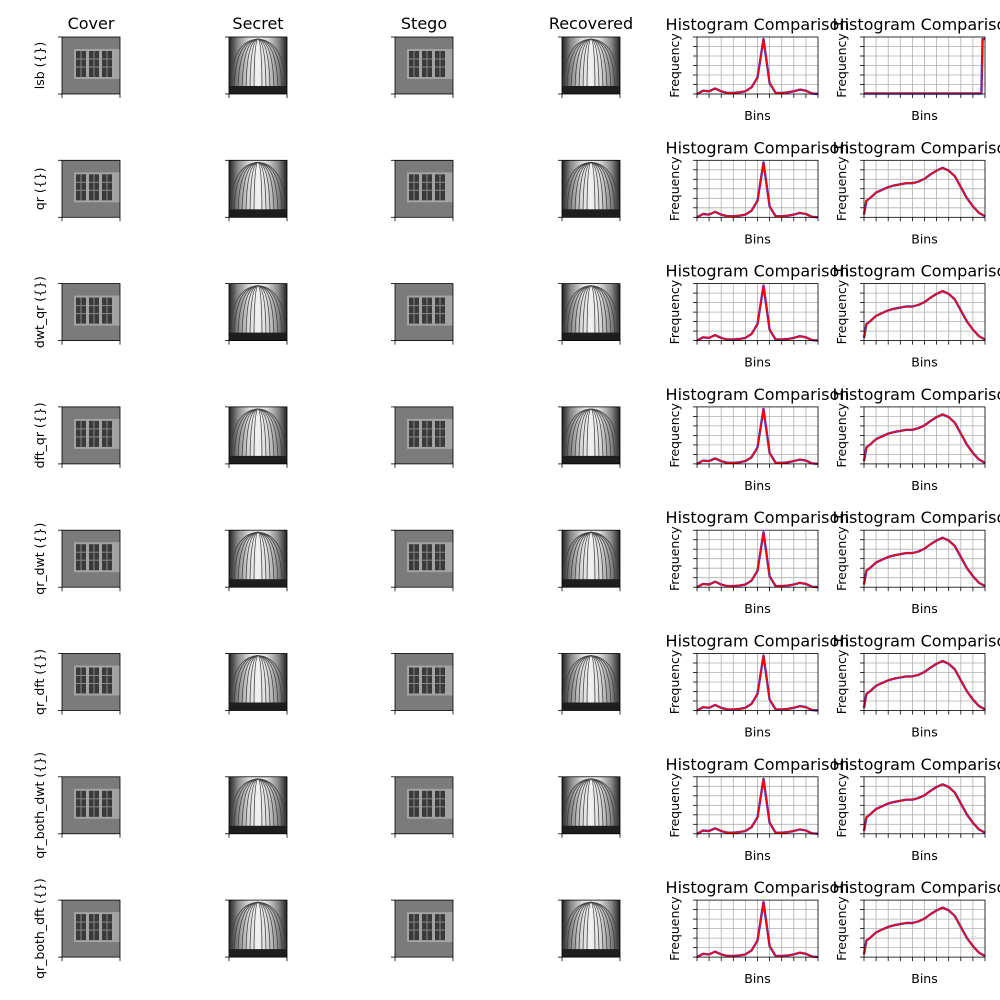 The width and height of the screenshot is (1000, 1000). Describe the element at coordinates (422, 190) in the screenshot. I see `stego-image` at that location.